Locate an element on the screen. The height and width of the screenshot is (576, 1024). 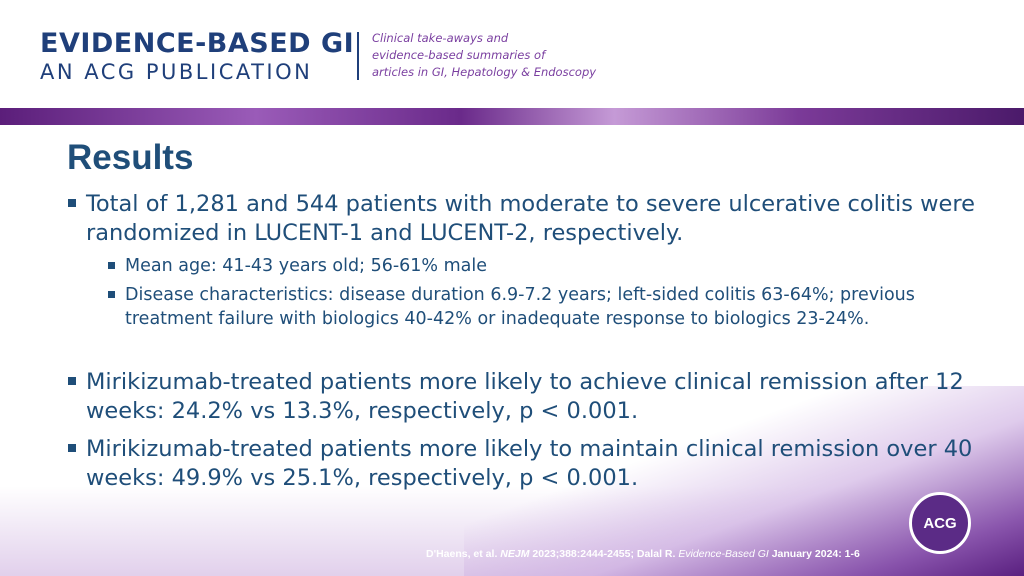
tagline-line: evidence-based summaries of is located at coordinates (459, 55).